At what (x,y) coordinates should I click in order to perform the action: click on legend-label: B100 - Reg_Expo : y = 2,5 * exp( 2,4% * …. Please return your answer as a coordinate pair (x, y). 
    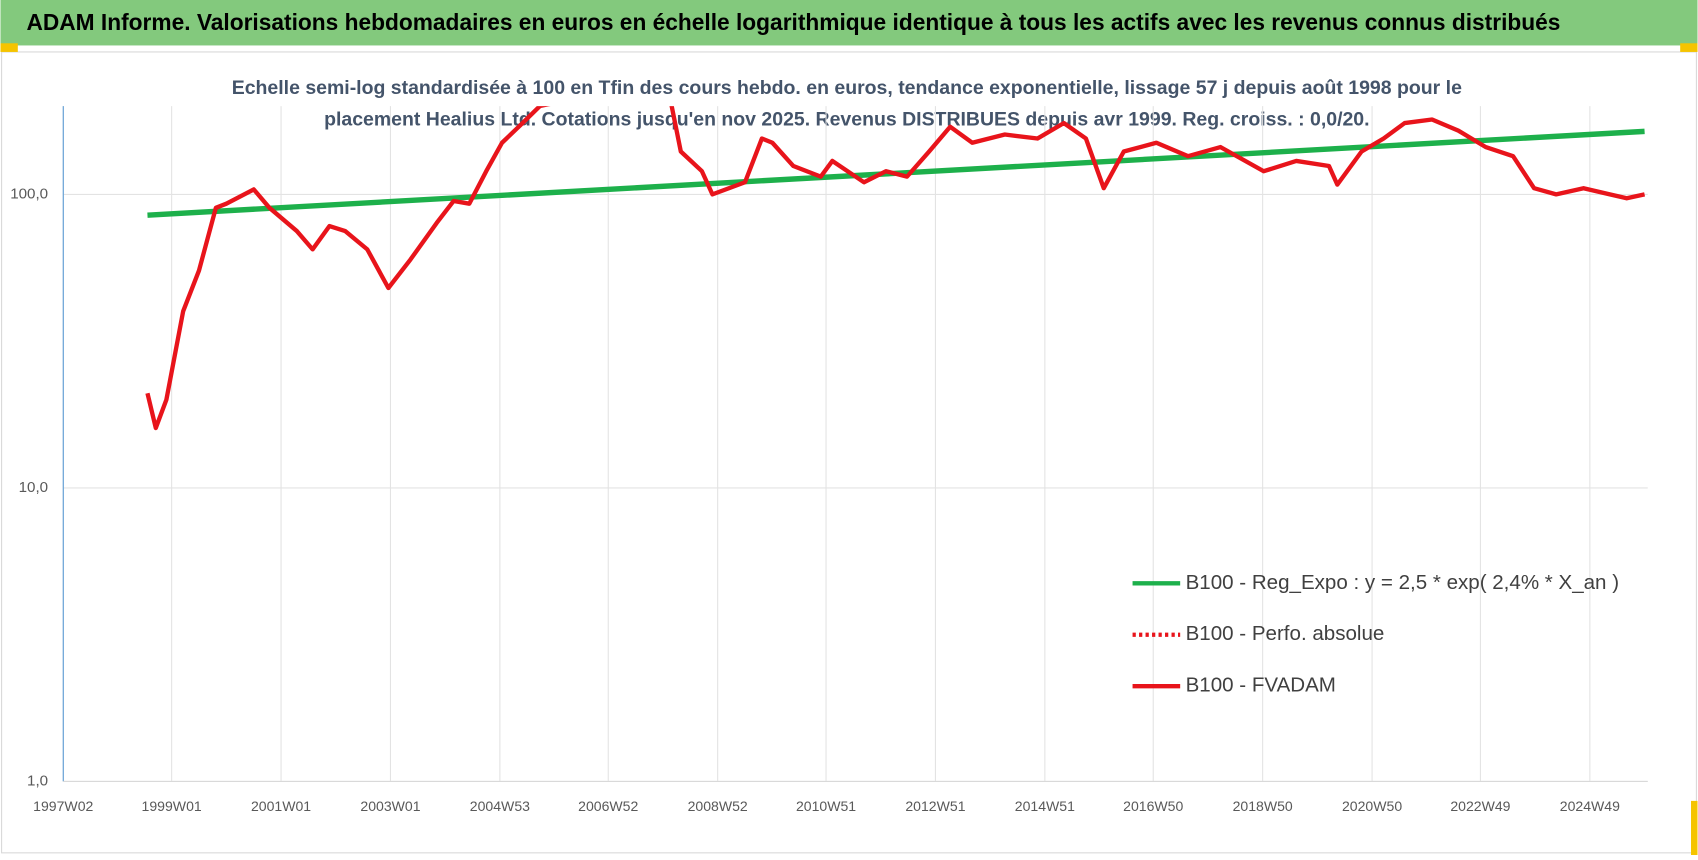
    Looking at the image, I should click on (1402, 582).